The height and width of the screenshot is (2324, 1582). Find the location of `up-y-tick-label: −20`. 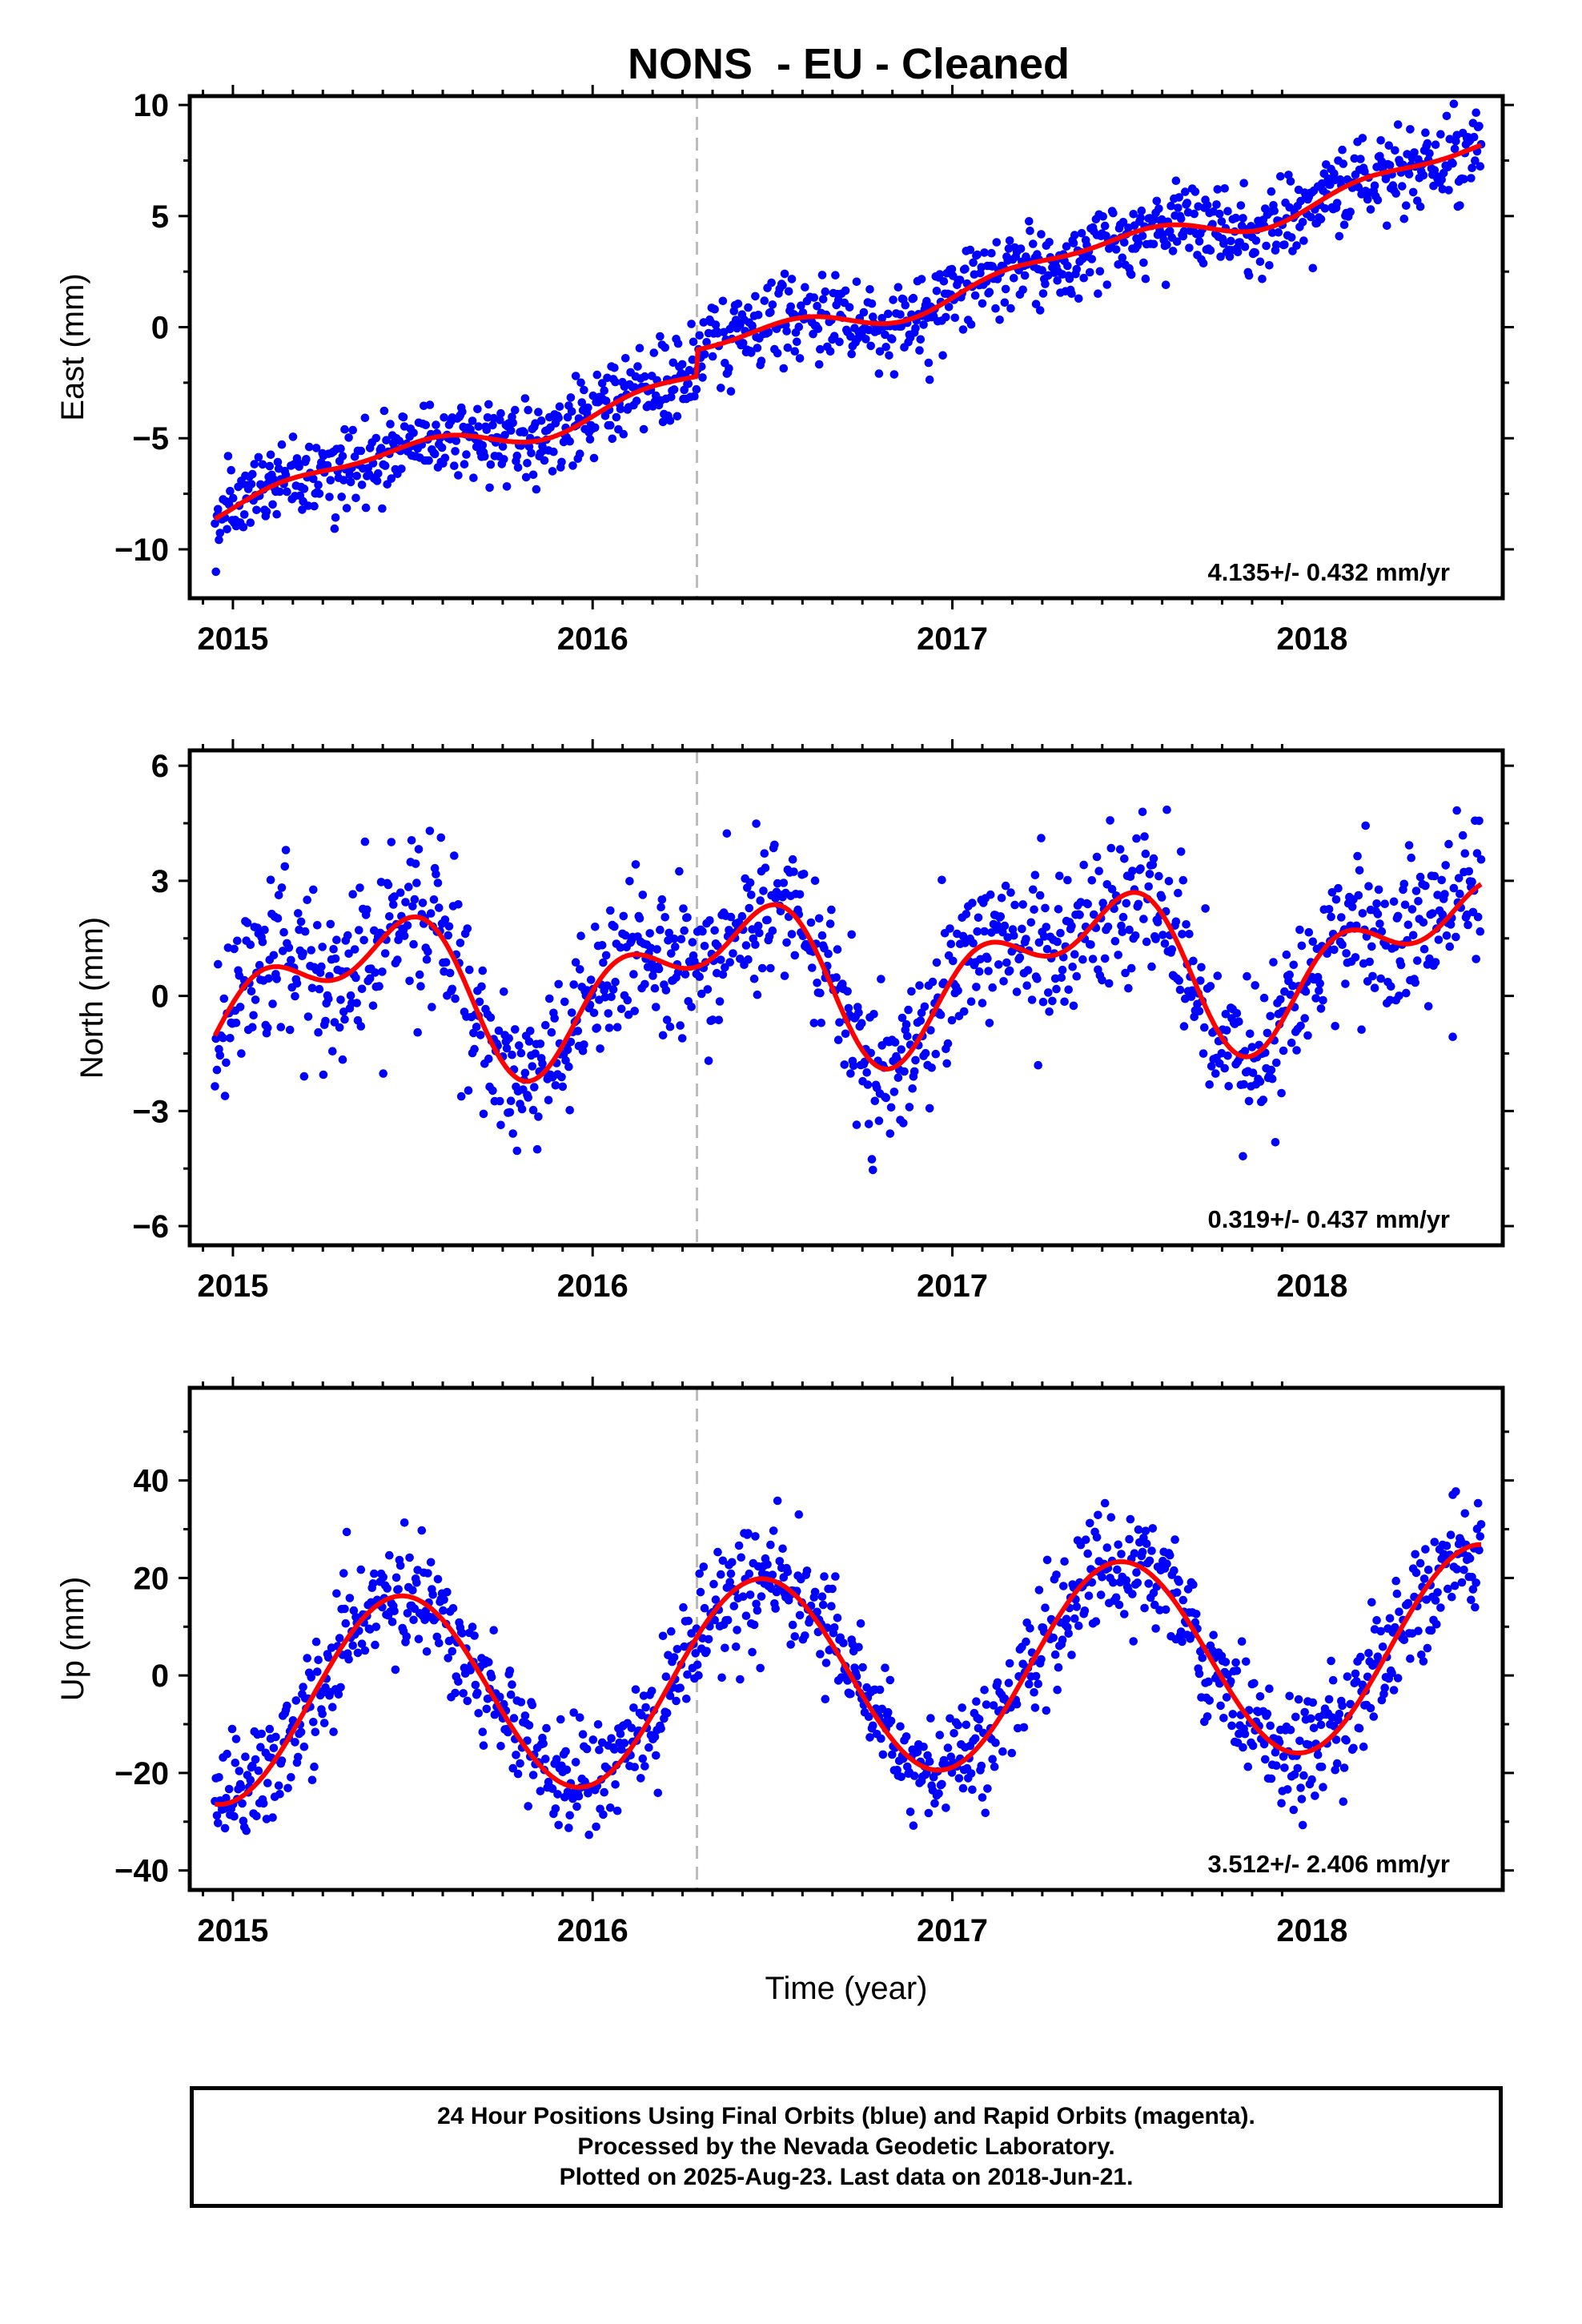

up-y-tick-label: −20 is located at coordinates (141, 1774).